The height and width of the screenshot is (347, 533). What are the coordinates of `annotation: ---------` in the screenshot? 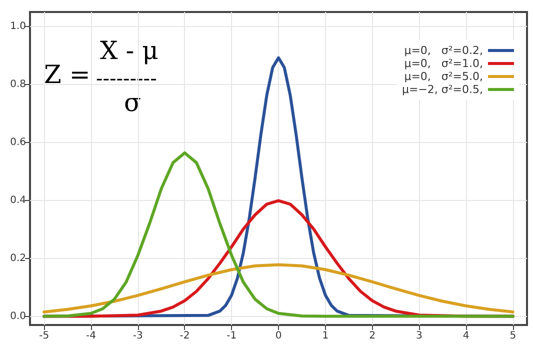 It's located at (126, 78).